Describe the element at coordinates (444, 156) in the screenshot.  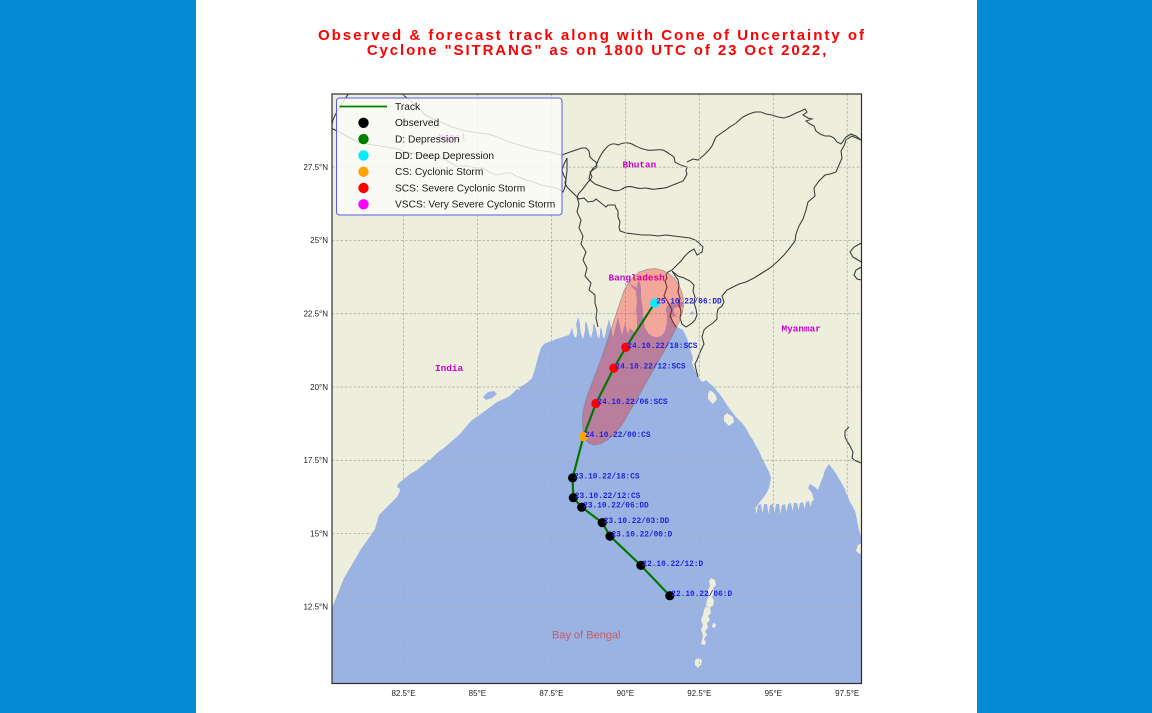
I see `svg-text: DD: Deep Depression` at that location.